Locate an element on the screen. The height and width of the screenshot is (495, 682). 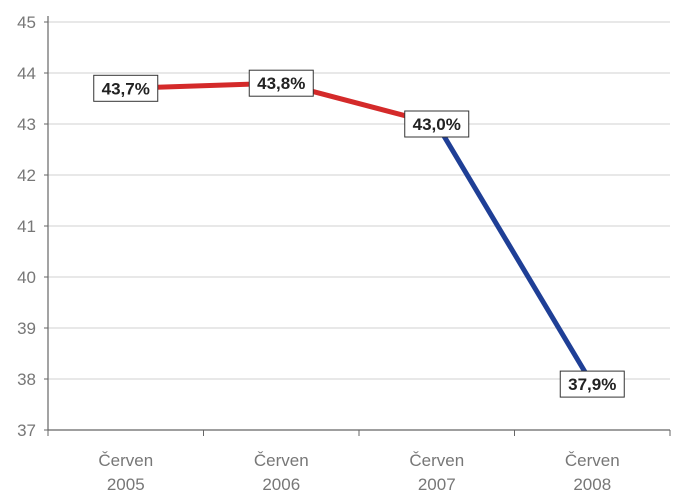
y-tick-label: 40 is located at coordinates (26, 277).